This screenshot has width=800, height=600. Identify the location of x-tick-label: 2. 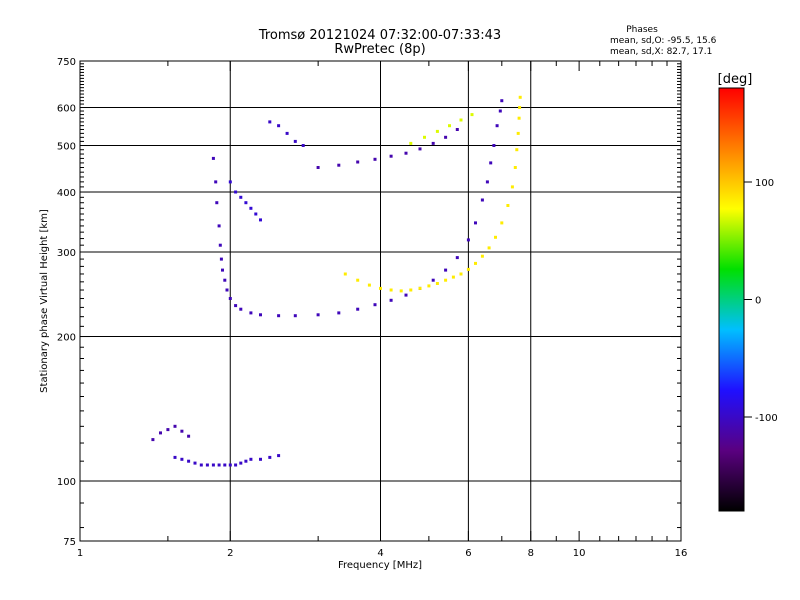
(230, 553).